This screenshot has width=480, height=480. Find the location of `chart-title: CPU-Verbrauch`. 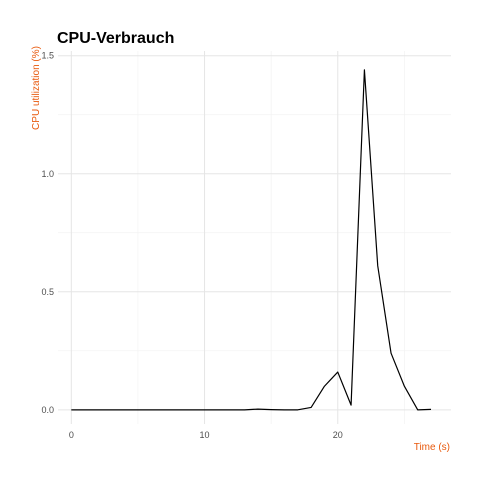

chart-title: CPU-Verbrauch is located at coordinates (115, 38).